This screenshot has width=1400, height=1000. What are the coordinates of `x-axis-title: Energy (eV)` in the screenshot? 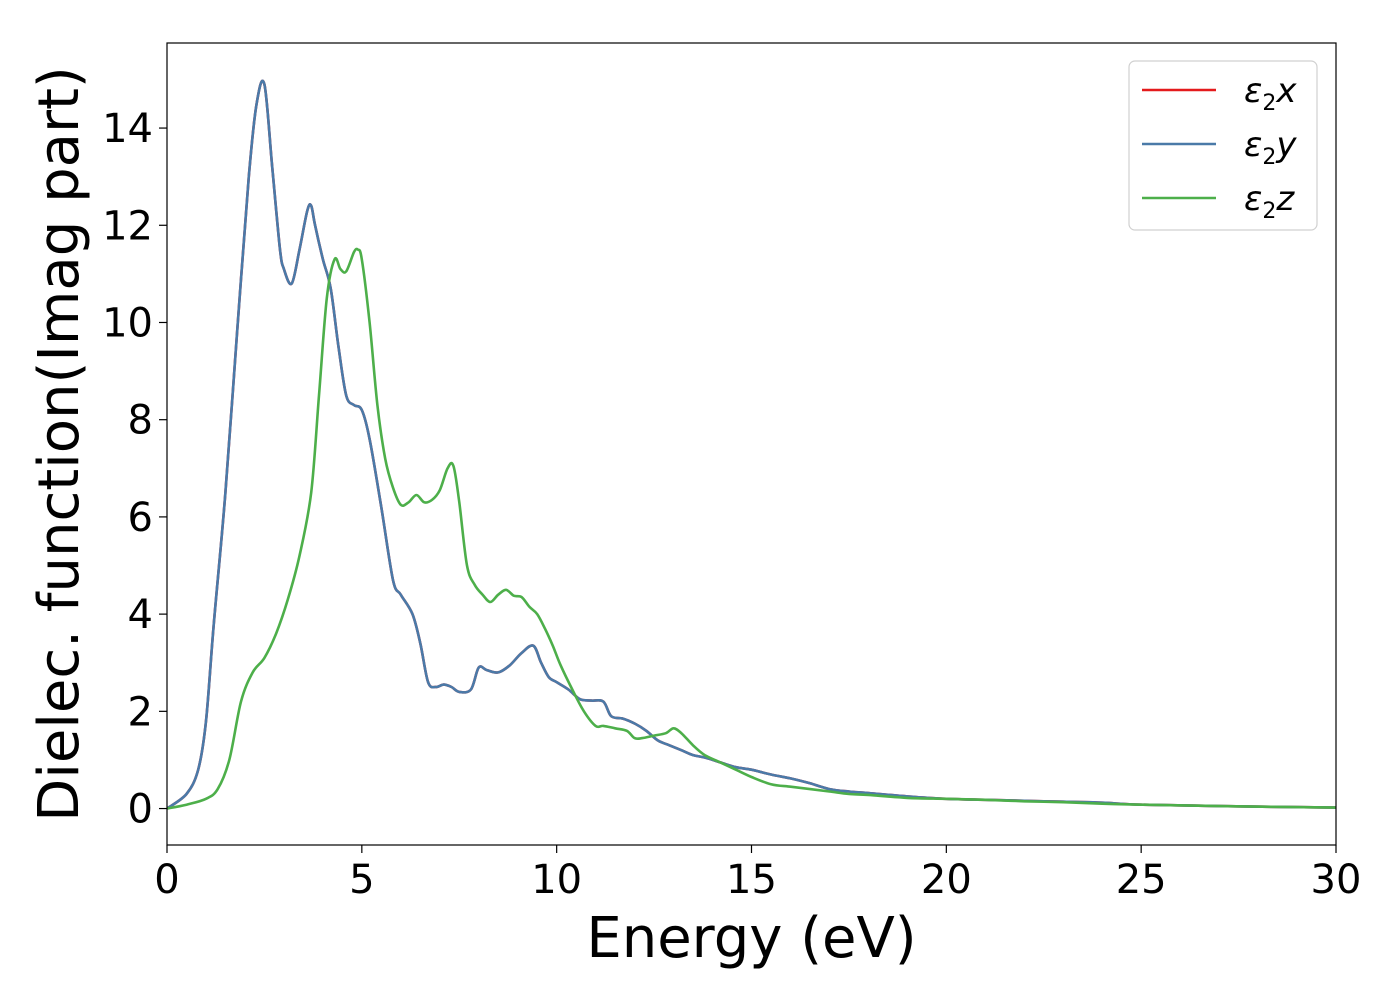 It's located at (751, 938).